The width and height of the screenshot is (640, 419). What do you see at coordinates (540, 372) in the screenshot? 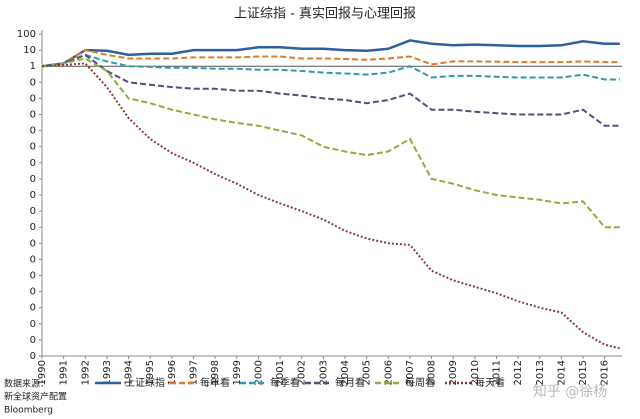
I see `x-tick-label: 2013` at bounding box center [540, 372].